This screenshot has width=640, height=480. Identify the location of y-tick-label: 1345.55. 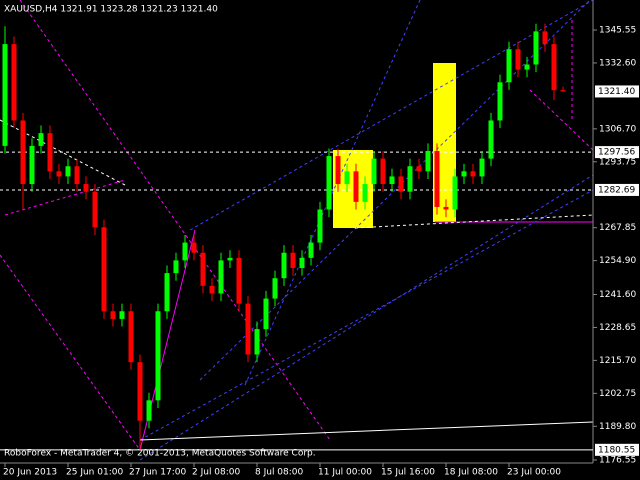
(617, 30).